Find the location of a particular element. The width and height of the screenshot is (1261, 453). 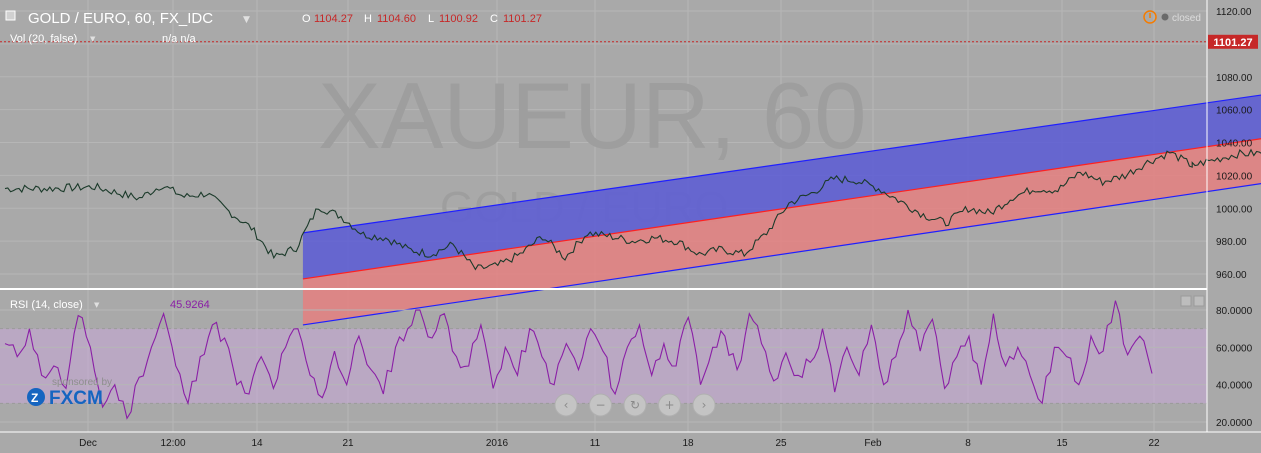

low-label: L is located at coordinates (431, 19).